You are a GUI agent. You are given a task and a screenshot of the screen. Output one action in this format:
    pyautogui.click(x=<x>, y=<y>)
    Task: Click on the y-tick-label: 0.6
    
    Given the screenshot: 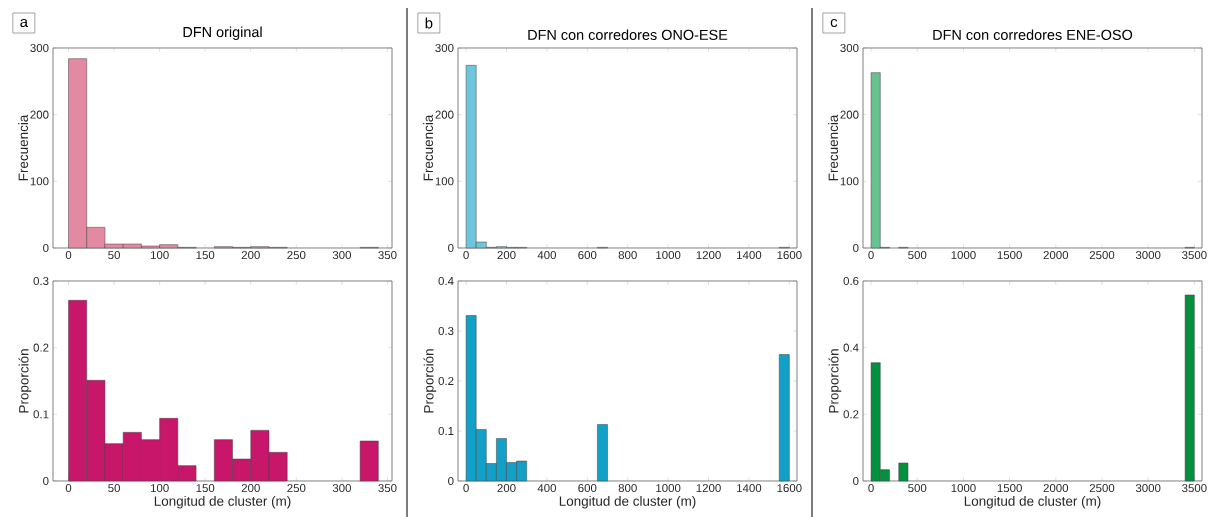 What is the action you would take?
    pyautogui.click(x=851, y=281)
    